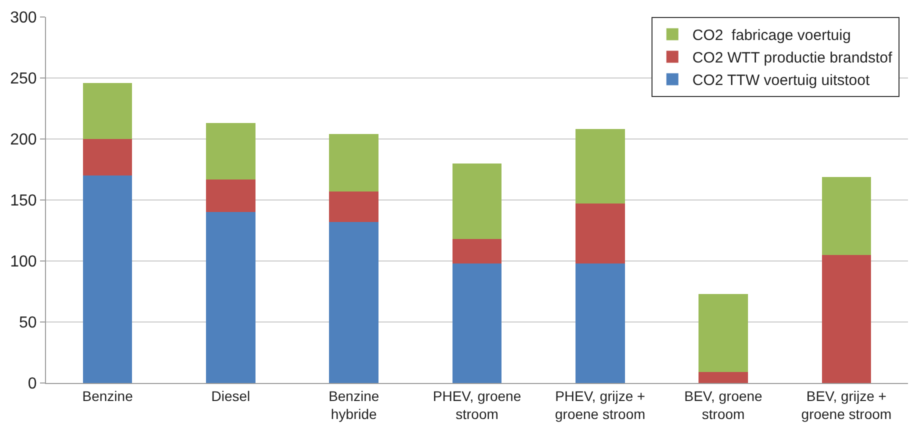 The image size is (918, 443). Describe the element at coordinates (23, 262) in the screenshot. I see `y-tick-label: 100` at that location.